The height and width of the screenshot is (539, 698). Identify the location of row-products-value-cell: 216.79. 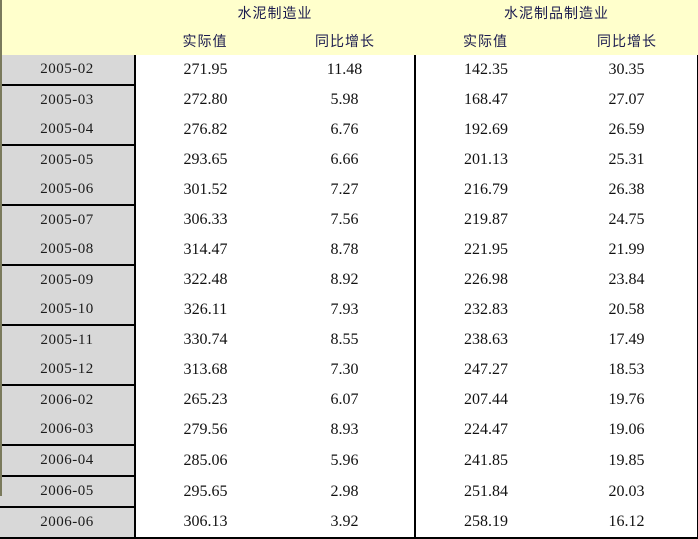
(485, 190).